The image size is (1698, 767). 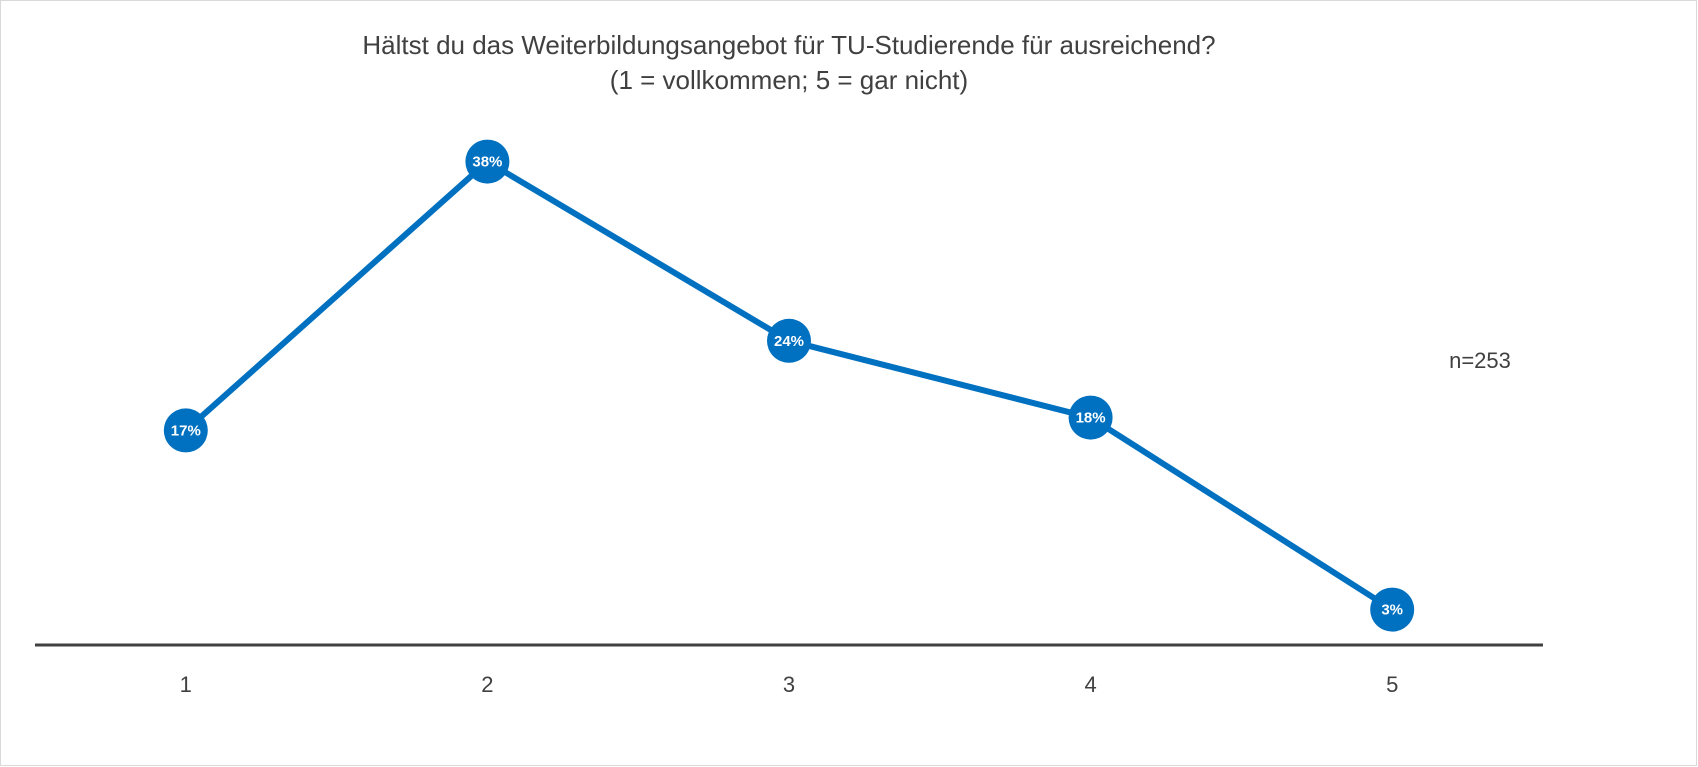 I want to click on x-tick-label: 1, so click(x=186, y=684).